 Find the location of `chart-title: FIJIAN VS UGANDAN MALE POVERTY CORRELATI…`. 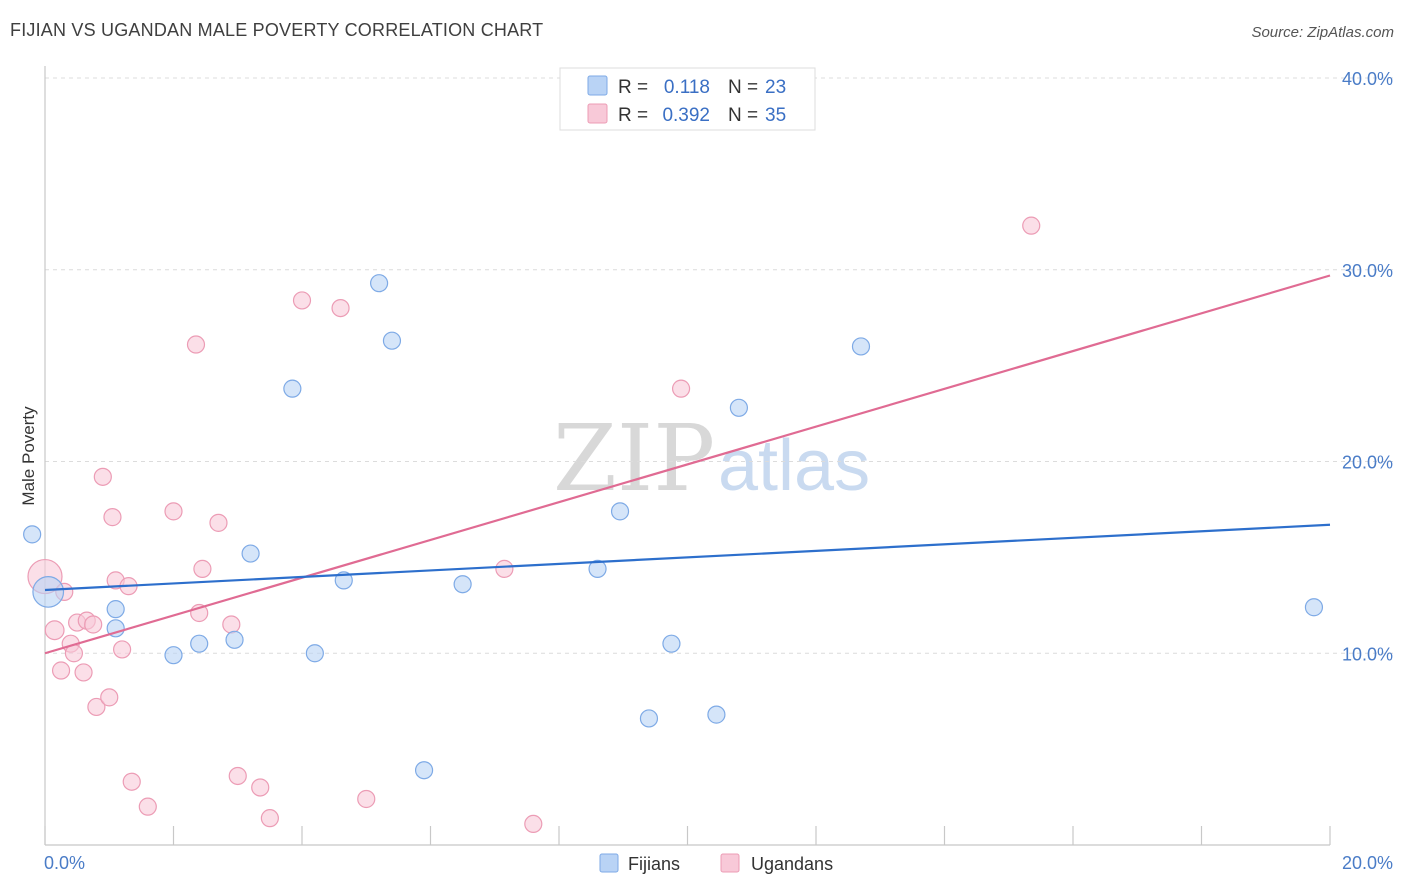

chart-title: FIJIAN VS UGANDAN MALE POVERTY CORRELATI… is located at coordinates (277, 30).